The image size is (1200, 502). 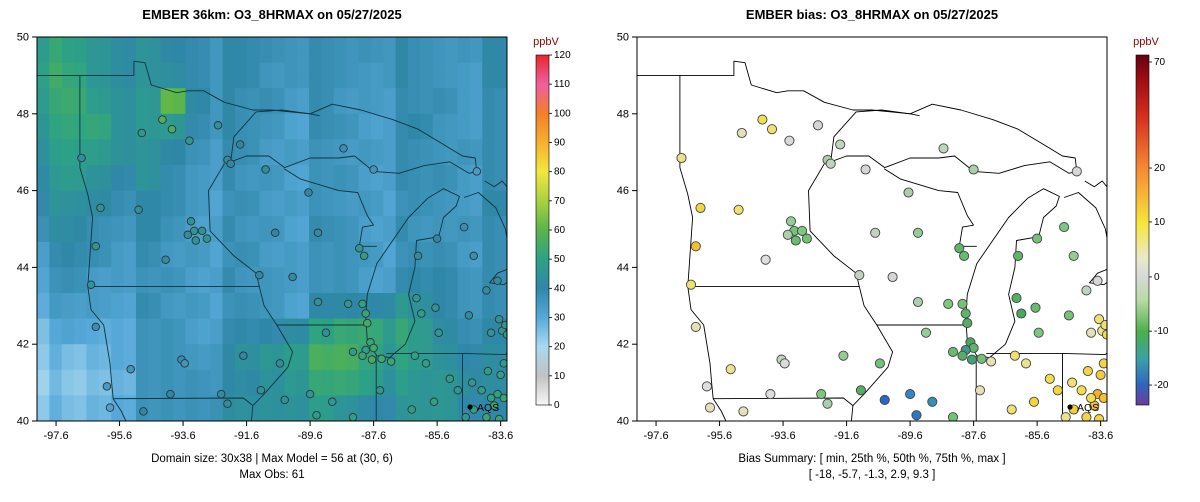 I want to click on y-tick-label: 44, so click(x=23, y=268).